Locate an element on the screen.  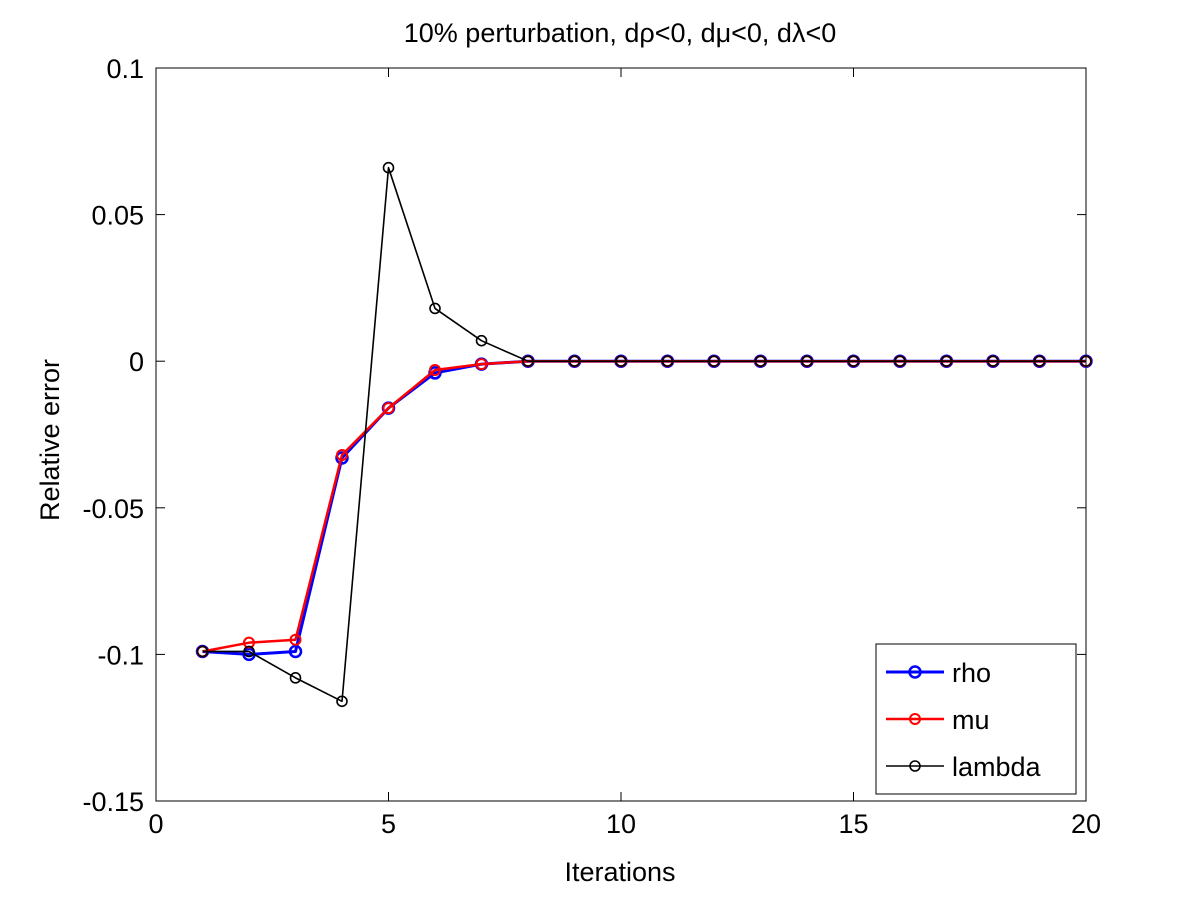
x-tick-label: 0 is located at coordinates (155, 824).